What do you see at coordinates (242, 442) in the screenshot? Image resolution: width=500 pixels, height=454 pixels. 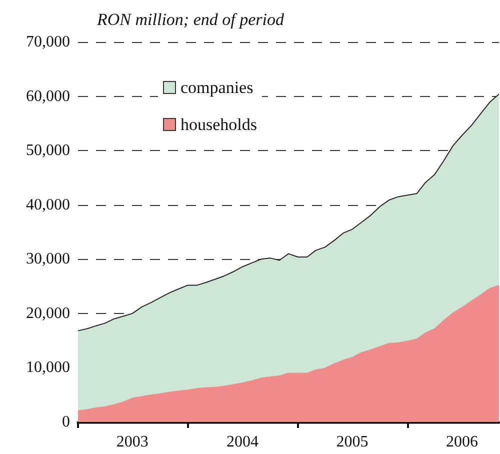 I see `x-tick-label: 2004` at bounding box center [242, 442].